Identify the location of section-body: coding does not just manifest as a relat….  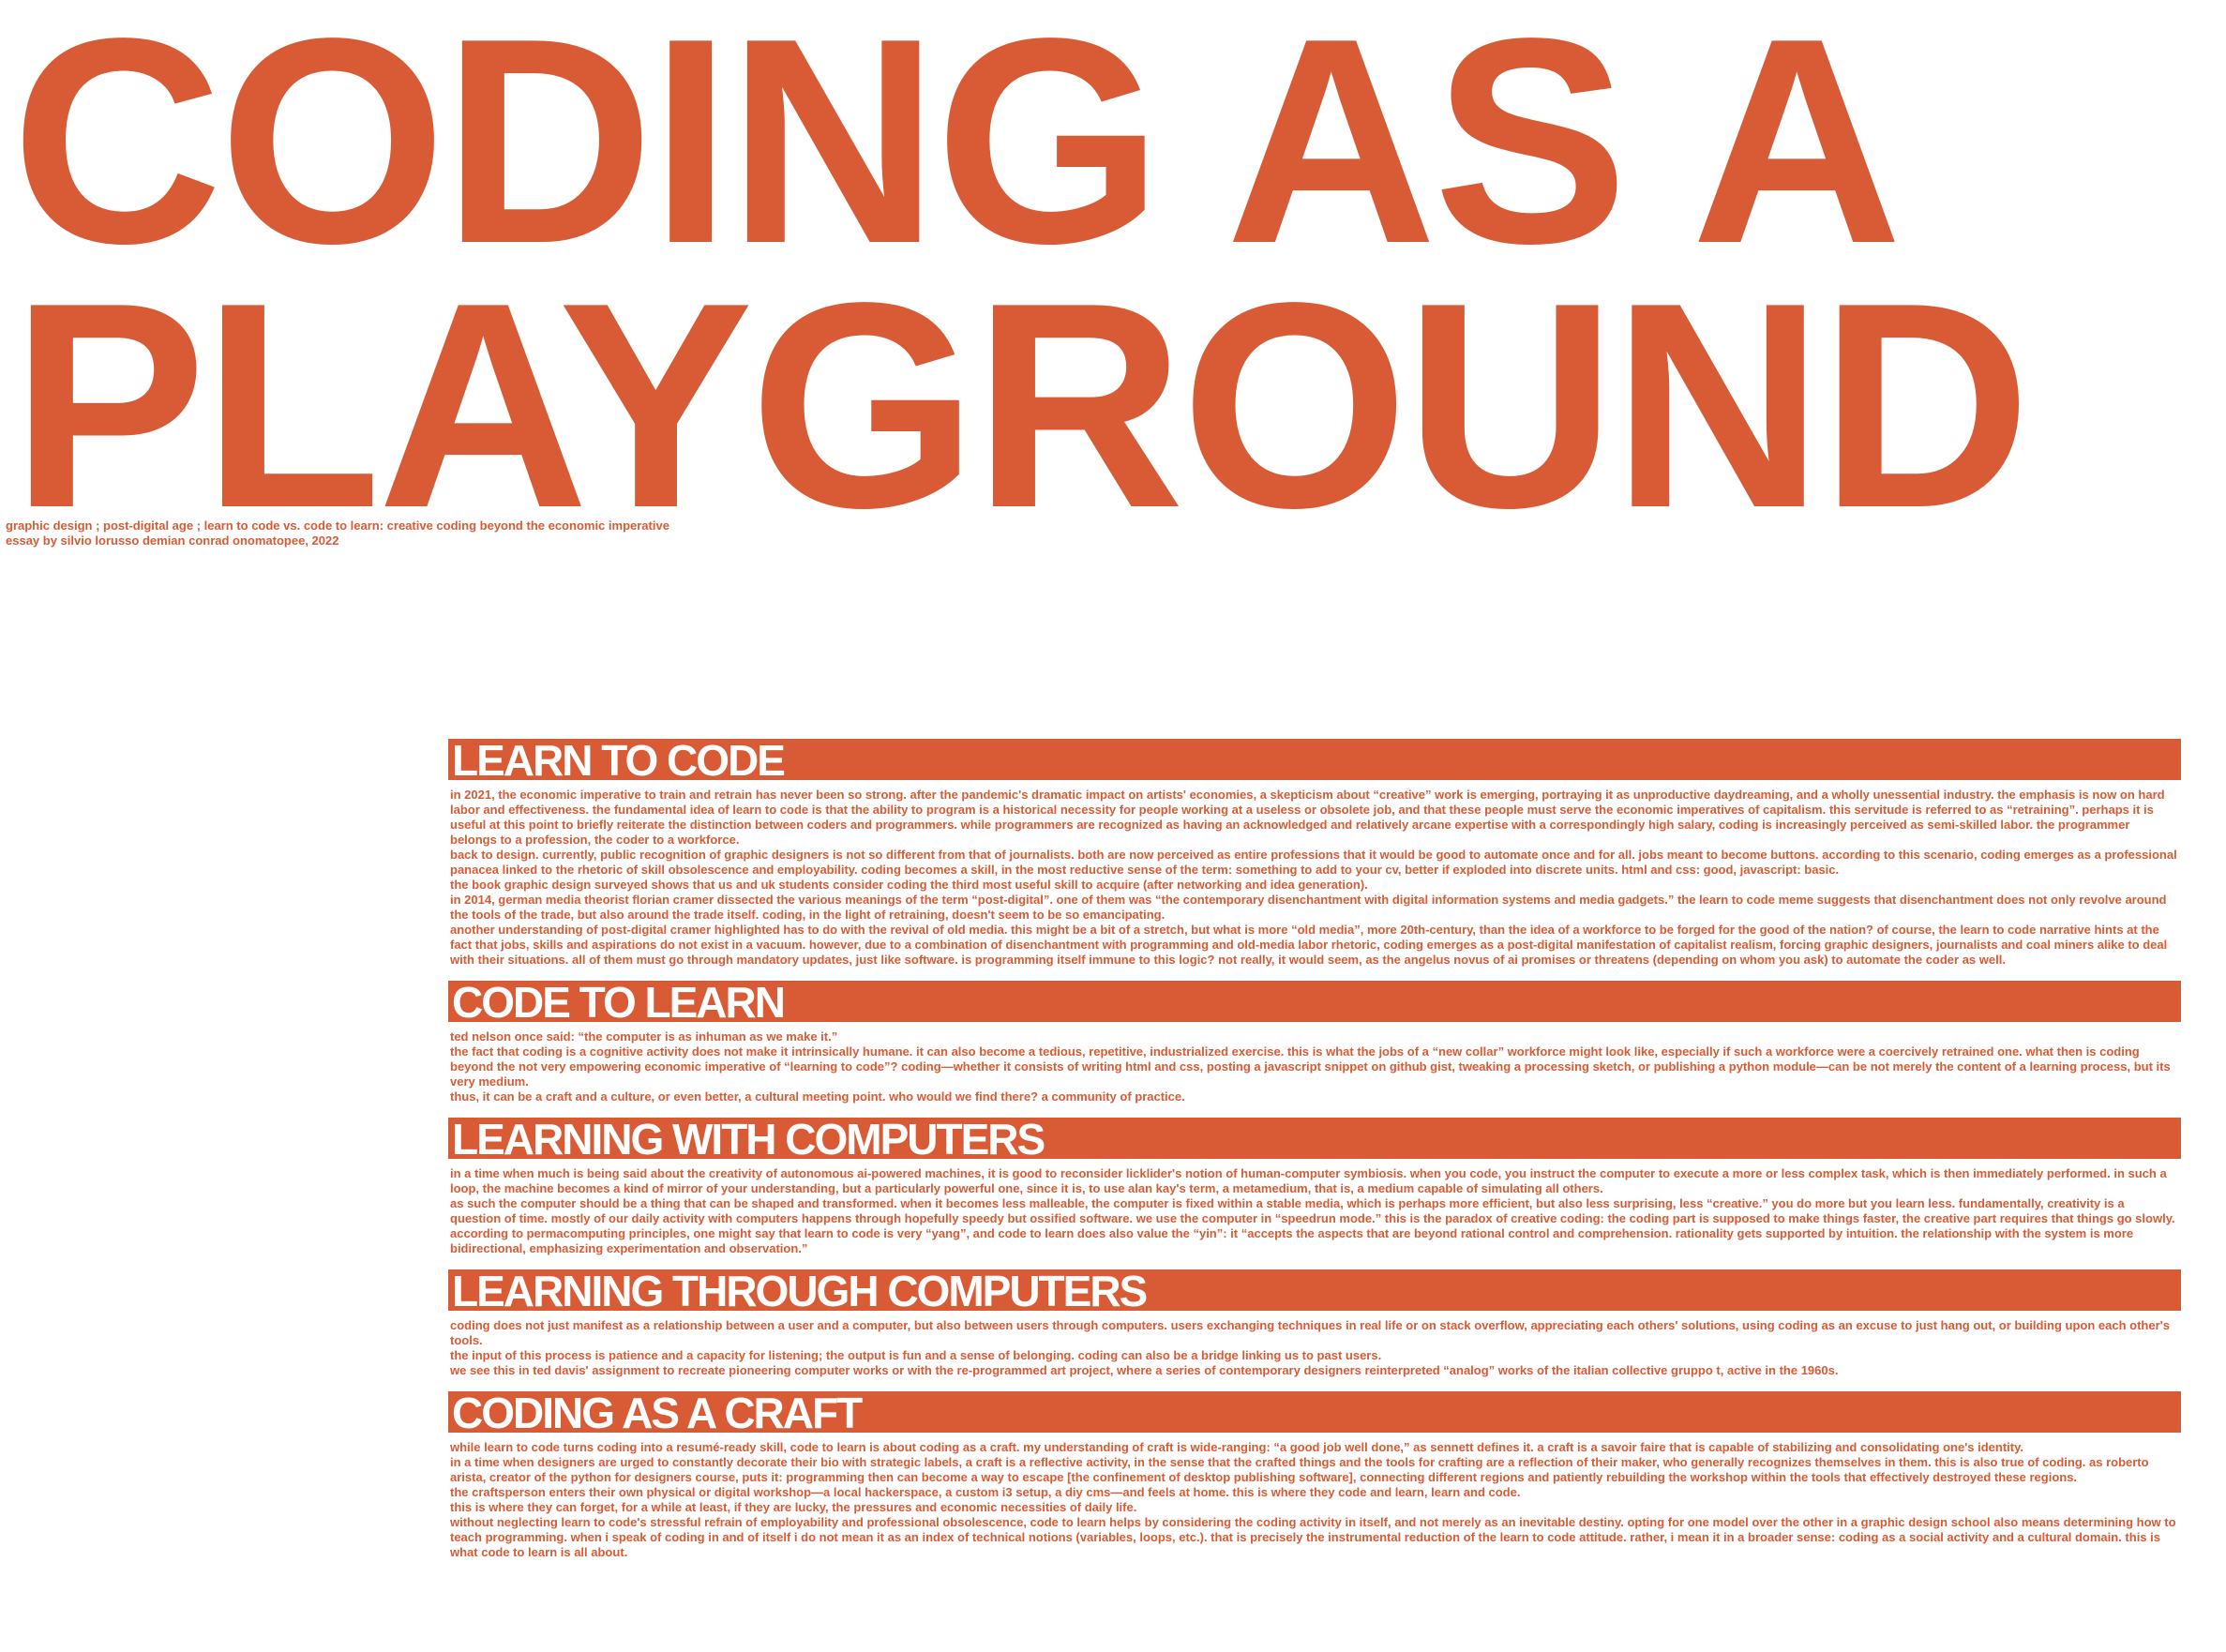
(1314, 1351).